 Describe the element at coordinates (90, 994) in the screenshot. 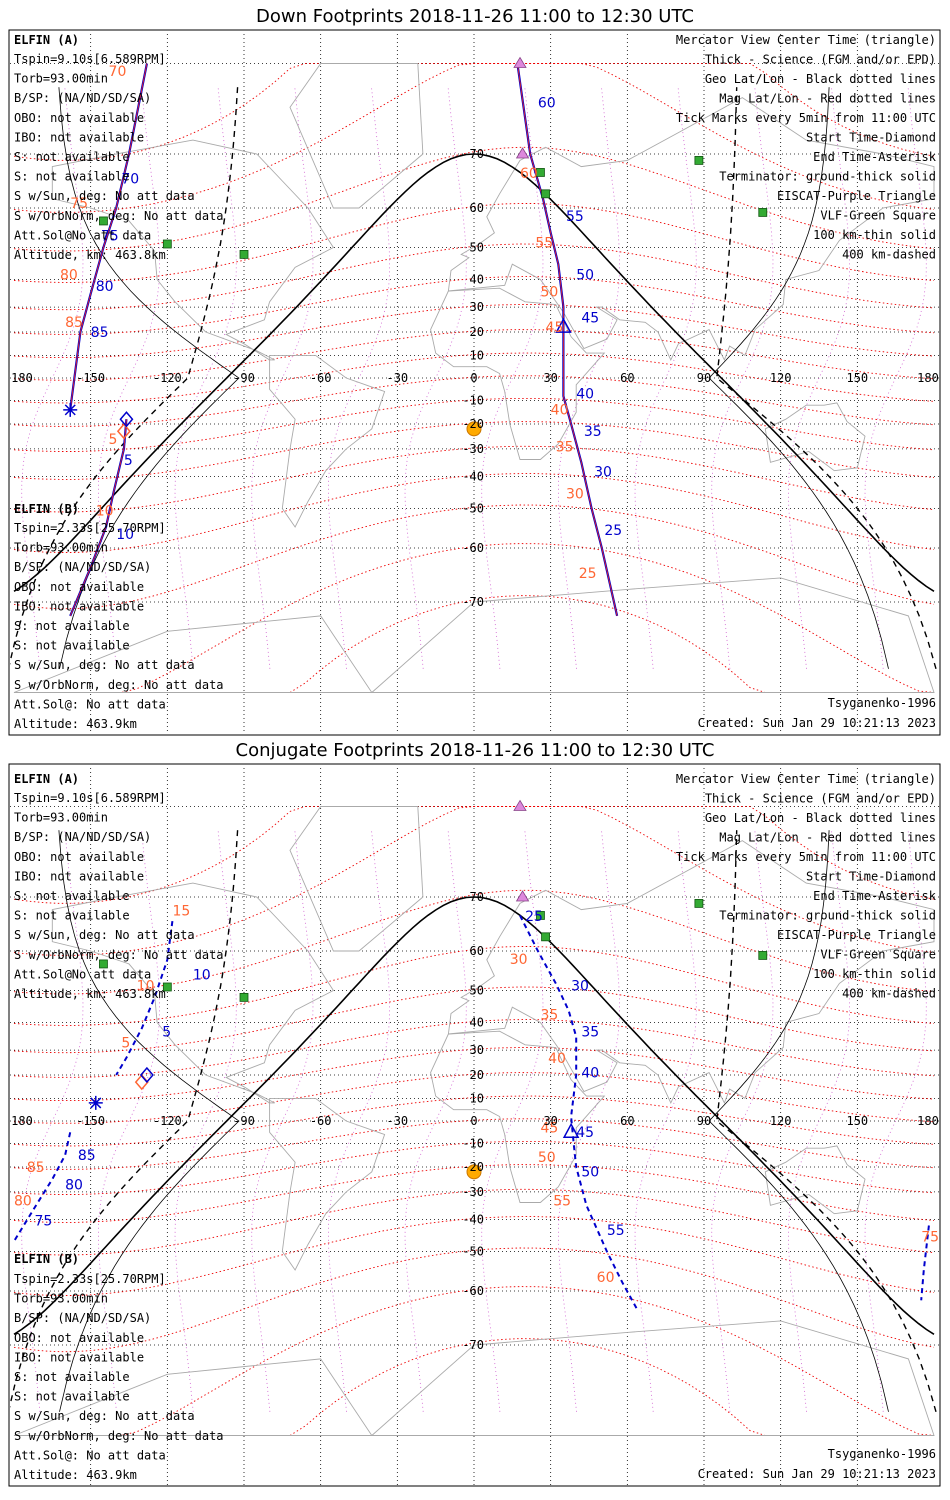

I see `elfin-a-info-line: Altitude, km: 463.8km` at that location.